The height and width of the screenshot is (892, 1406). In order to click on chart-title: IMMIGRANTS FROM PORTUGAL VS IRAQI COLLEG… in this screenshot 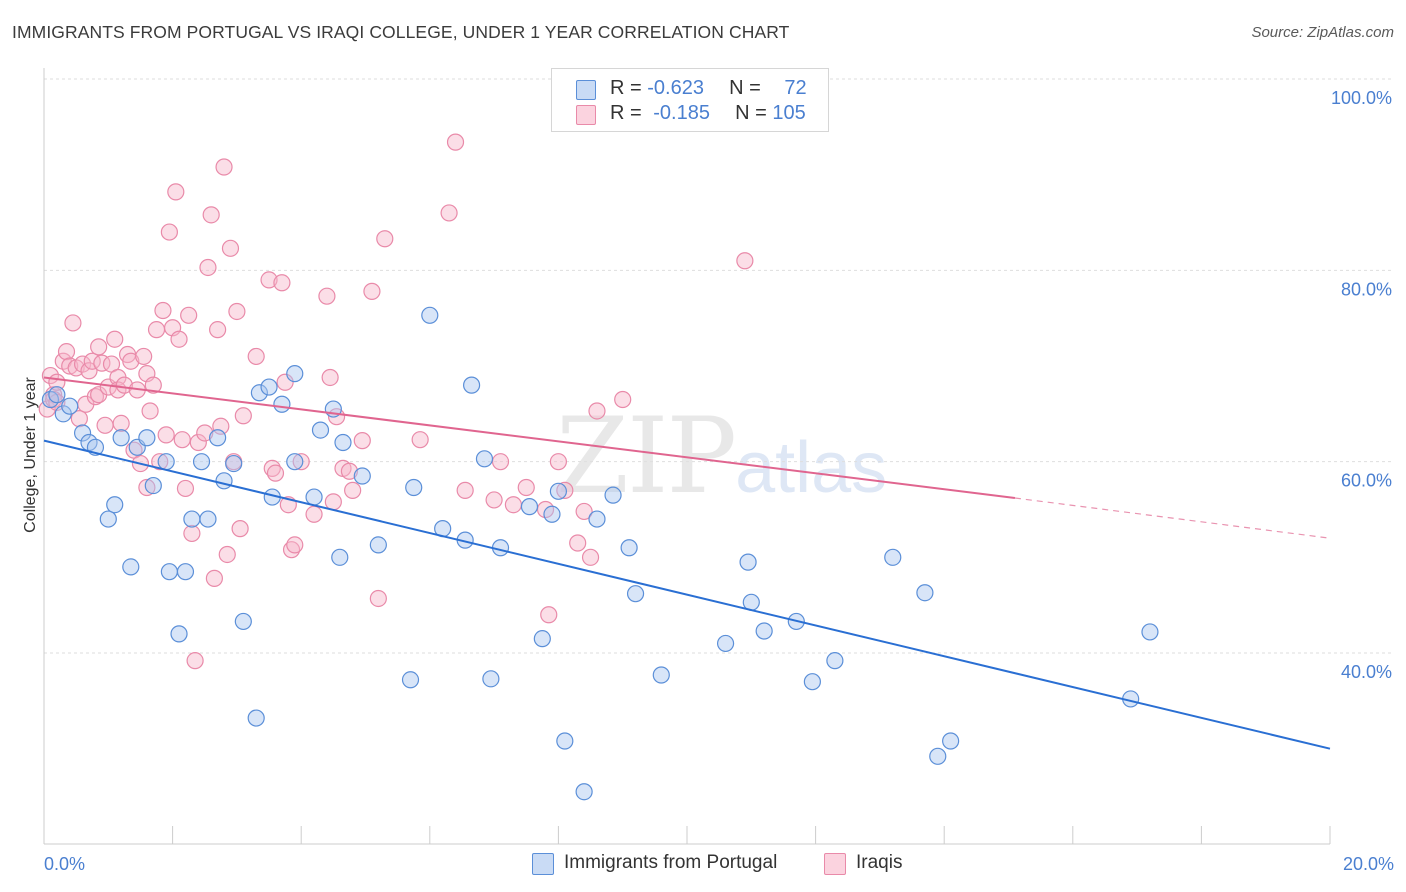, I will do `click(401, 32)`.